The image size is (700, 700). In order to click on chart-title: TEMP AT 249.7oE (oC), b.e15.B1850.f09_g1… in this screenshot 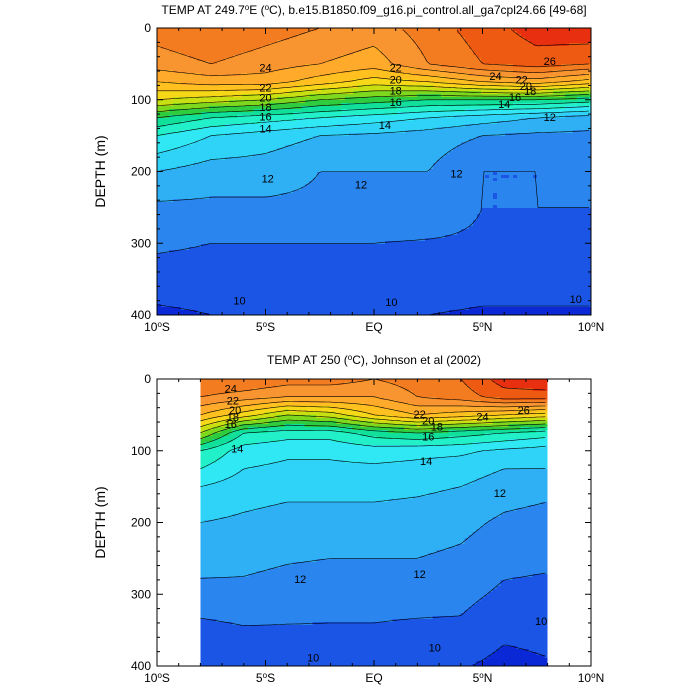, I will do `click(373, 10)`.